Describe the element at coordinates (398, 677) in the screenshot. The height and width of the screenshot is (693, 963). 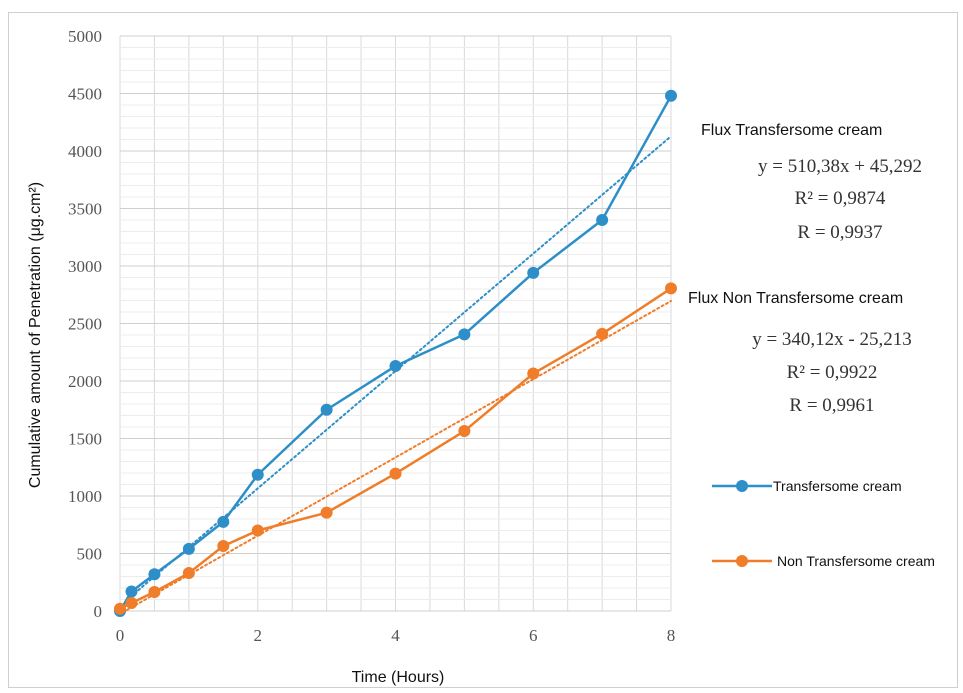
I see `x-axis-label: Time (Hours)` at that location.